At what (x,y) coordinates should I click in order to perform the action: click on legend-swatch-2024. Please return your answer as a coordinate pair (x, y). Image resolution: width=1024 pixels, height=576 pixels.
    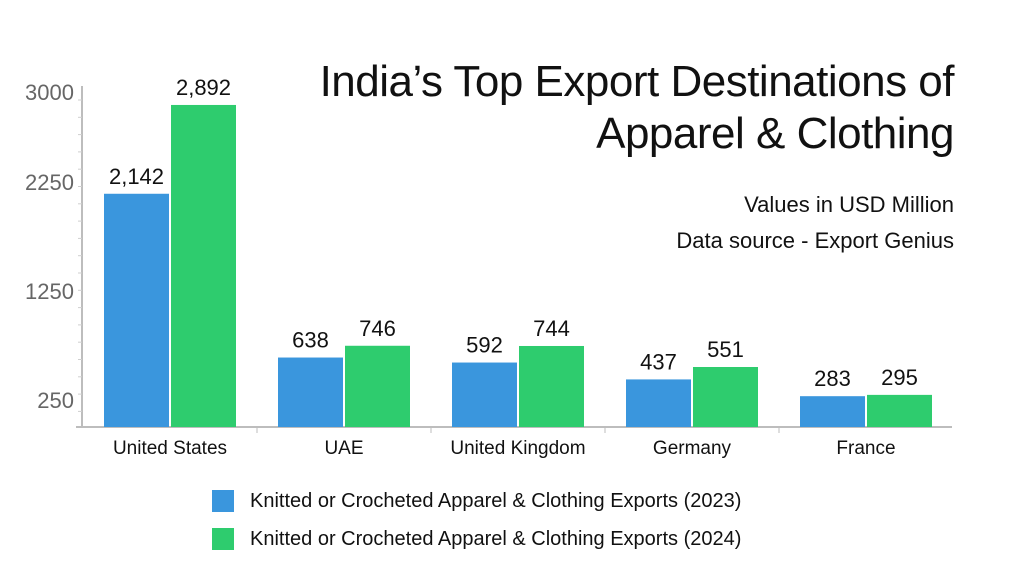
    Looking at the image, I should click on (223, 539).